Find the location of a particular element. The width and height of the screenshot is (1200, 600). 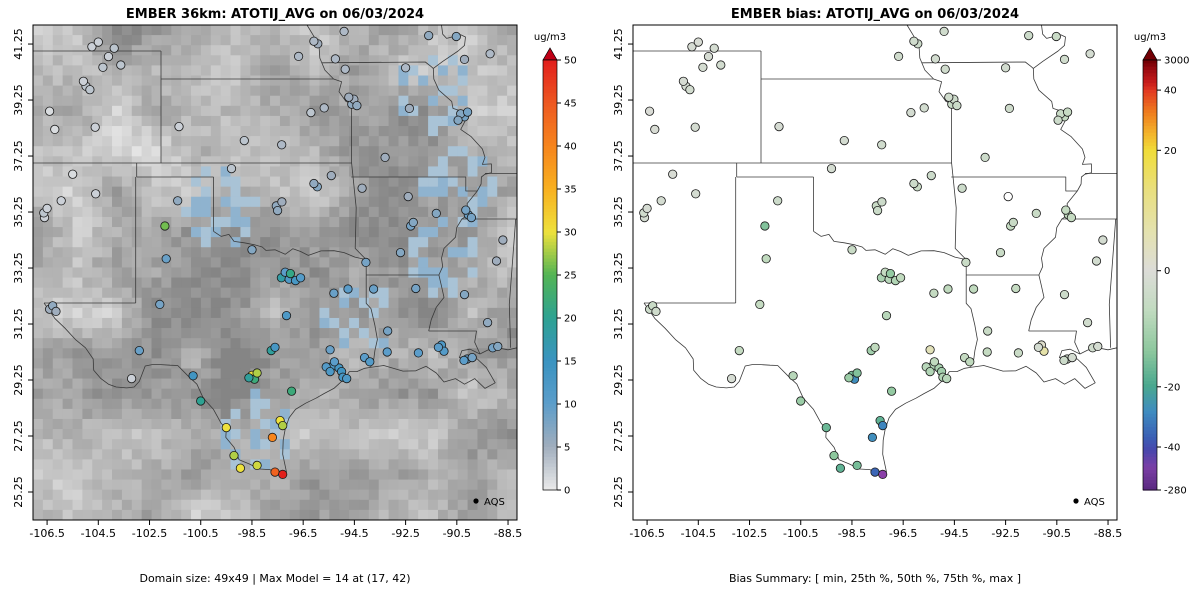

state-border-line is located at coordinates (433, 368).